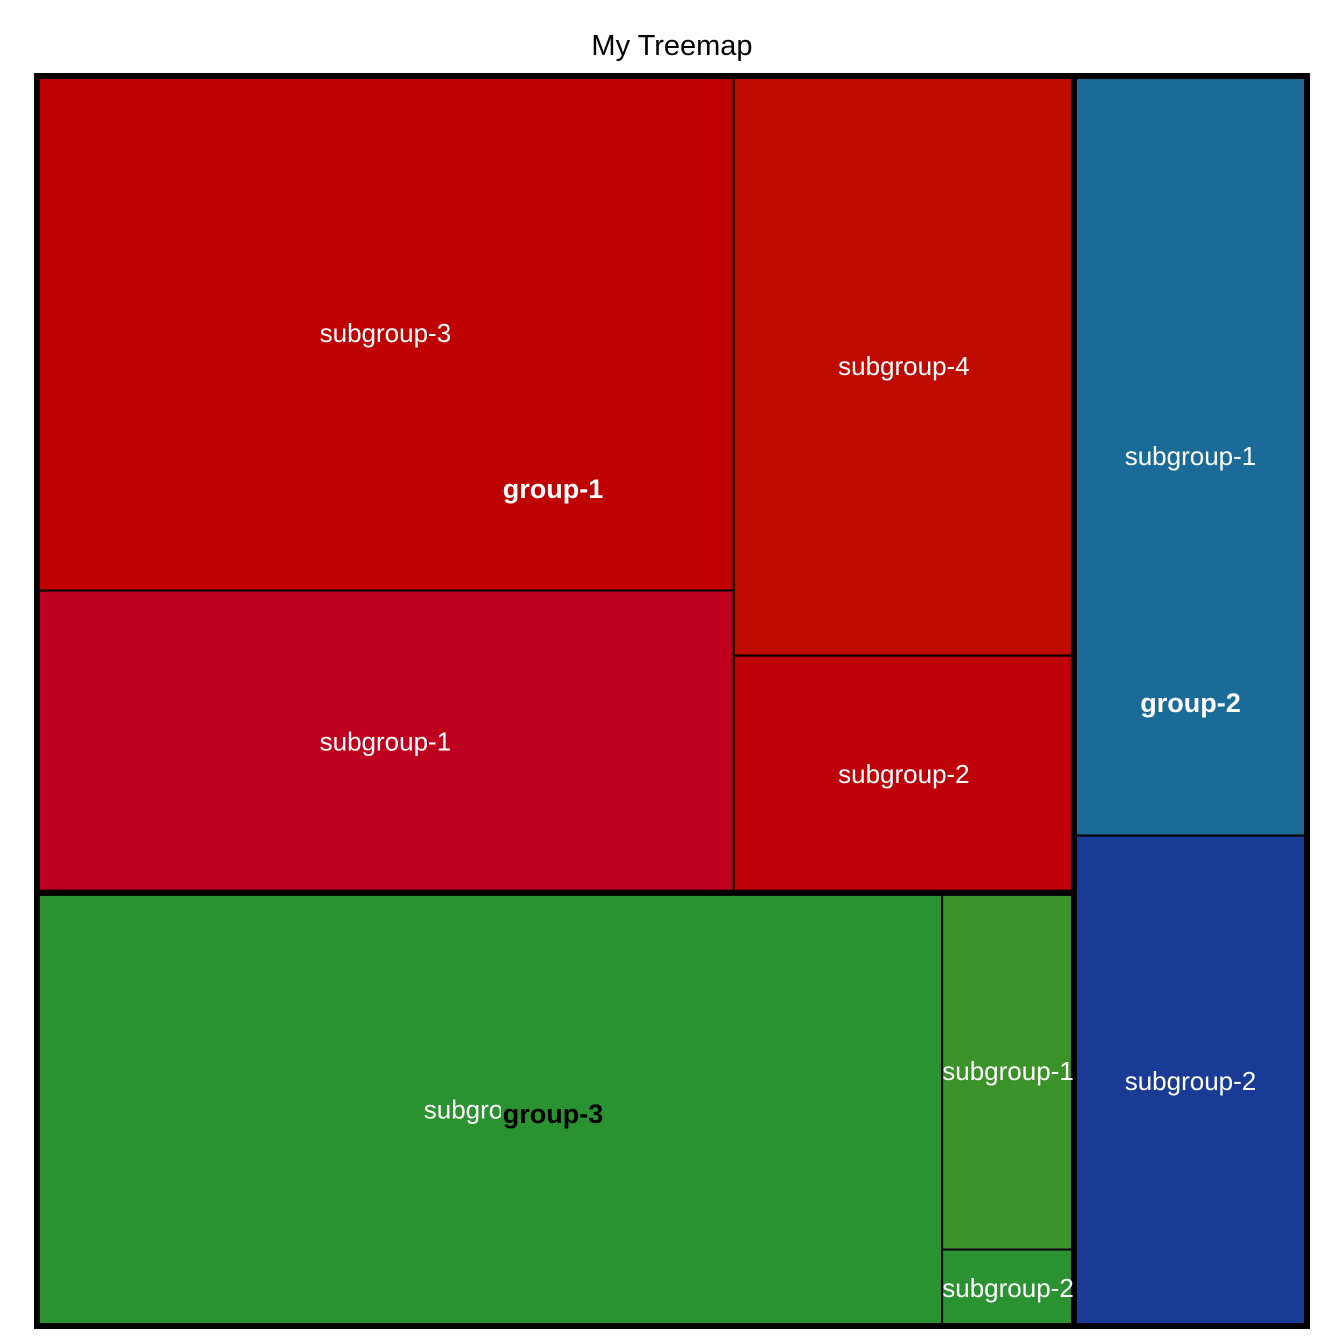  What do you see at coordinates (553, 489) in the screenshot?
I see `group-label: group-1` at bounding box center [553, 489].